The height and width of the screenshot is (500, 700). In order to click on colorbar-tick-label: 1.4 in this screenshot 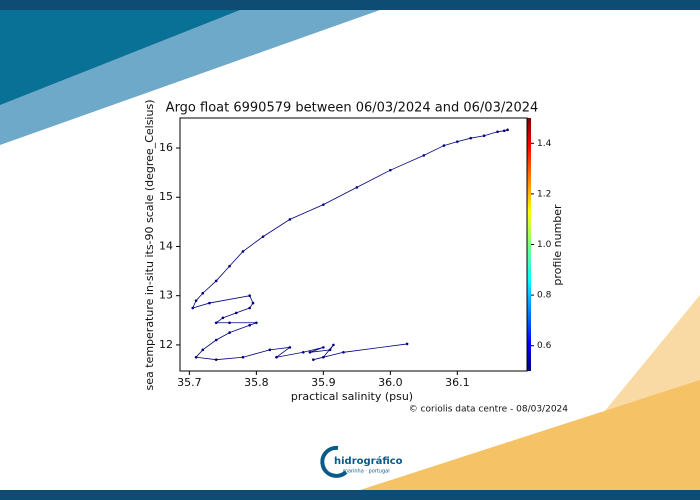, I will do `click(544, 144)`.